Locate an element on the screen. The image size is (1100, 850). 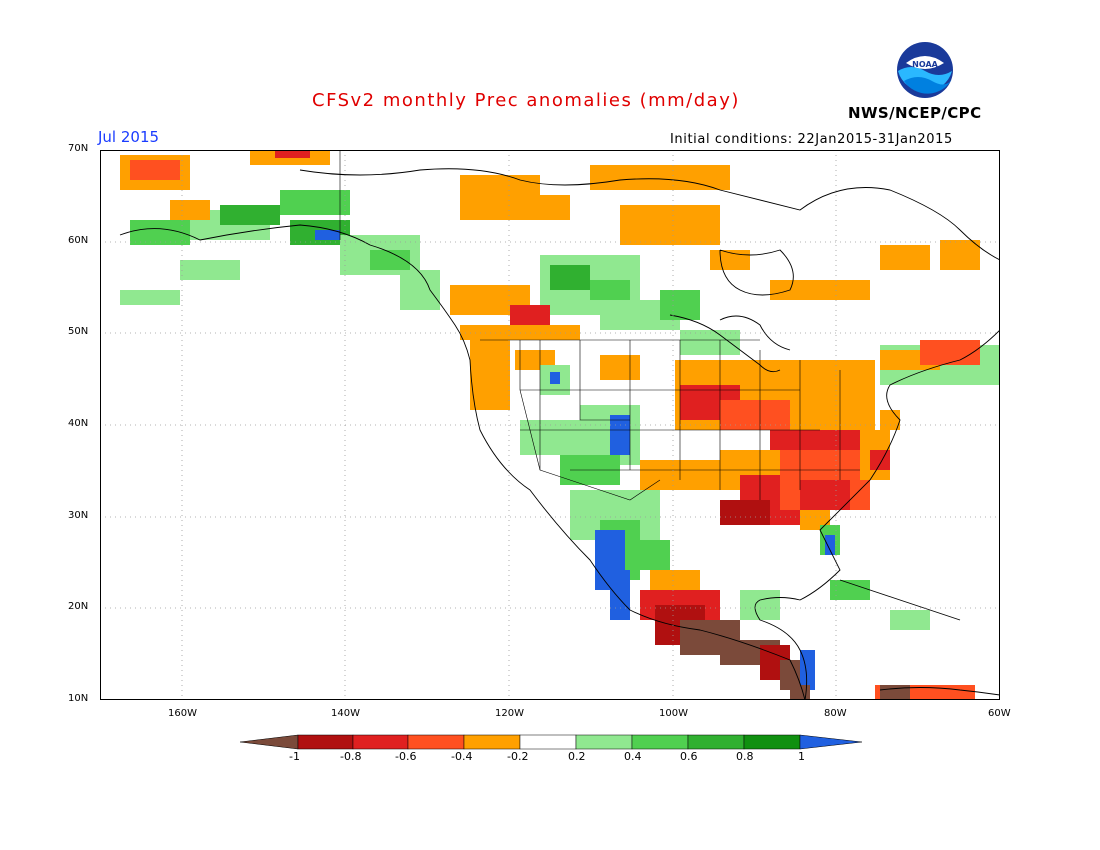
colorbar-label-neg06: -0.6 is located at coordinates (406, 756).